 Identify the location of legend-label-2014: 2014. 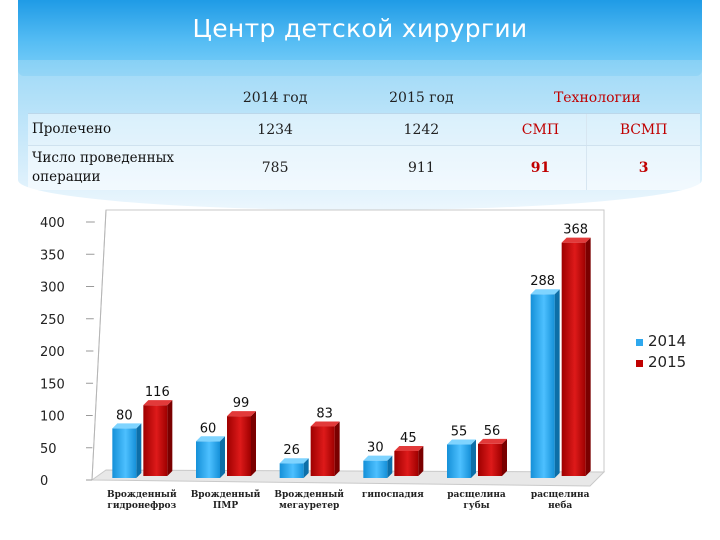
(667, 341).